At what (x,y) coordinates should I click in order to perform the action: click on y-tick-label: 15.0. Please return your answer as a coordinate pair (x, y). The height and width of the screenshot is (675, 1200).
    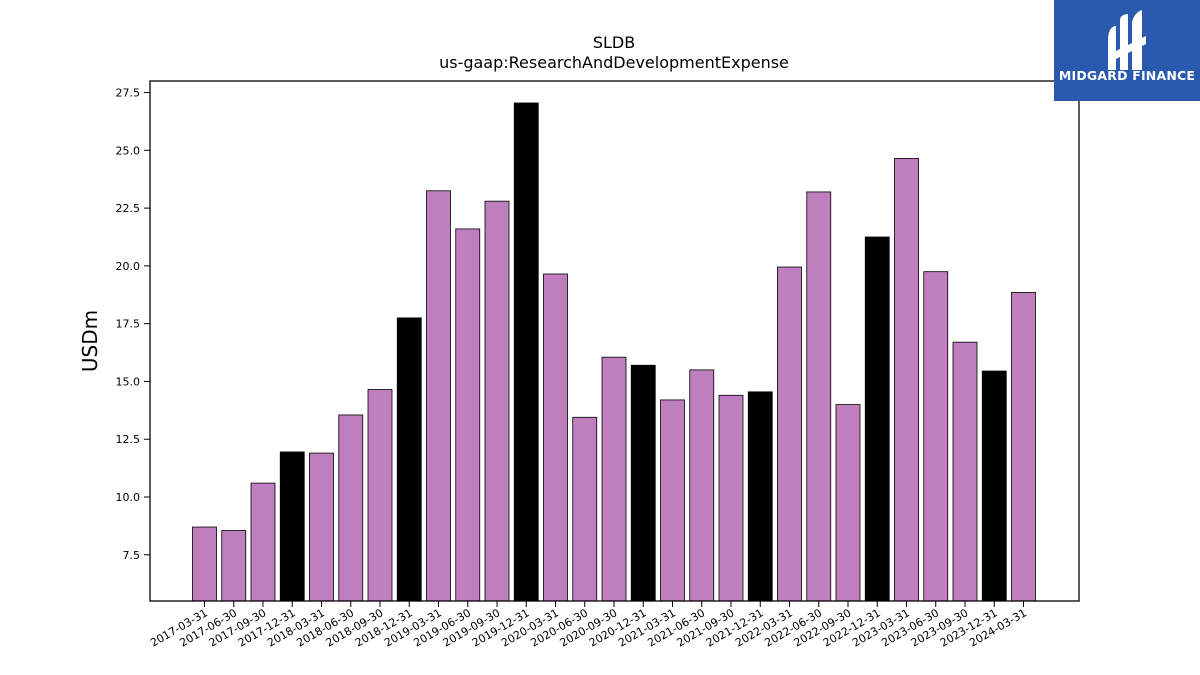
    Looking at the image, I should click on (128, 381).